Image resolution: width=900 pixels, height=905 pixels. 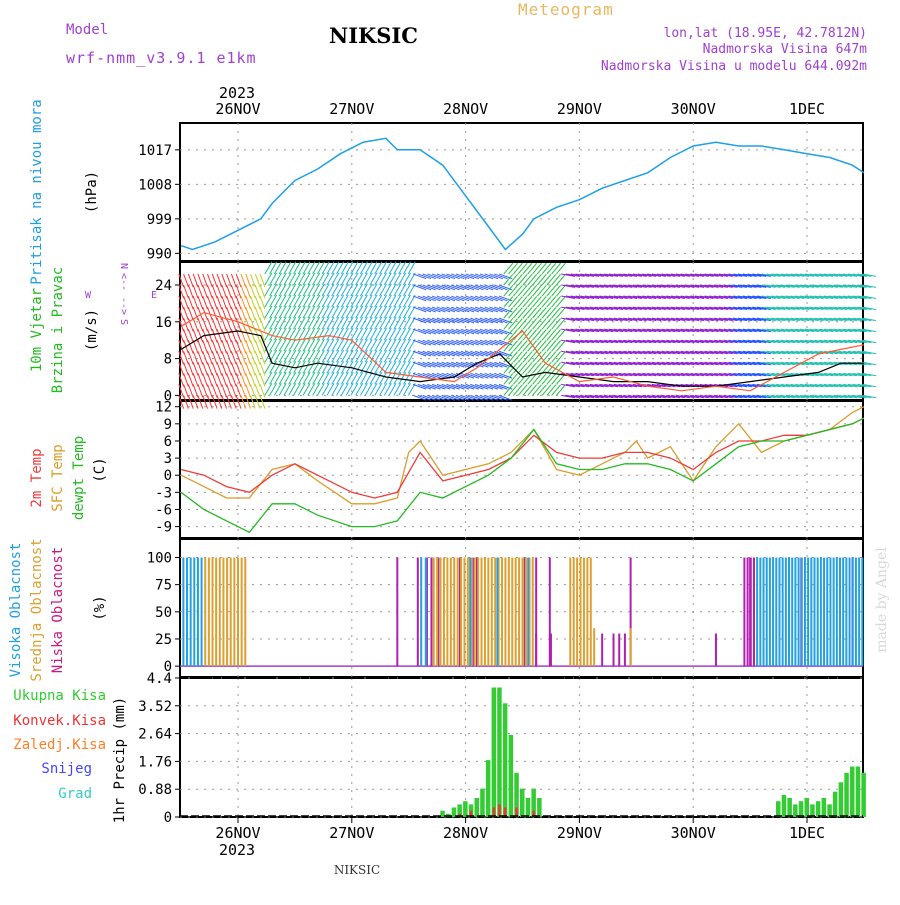 What do you see at coordinates (523, 752) in the screenshot?
I see `precip-bars` at bounding box center [523, 752].